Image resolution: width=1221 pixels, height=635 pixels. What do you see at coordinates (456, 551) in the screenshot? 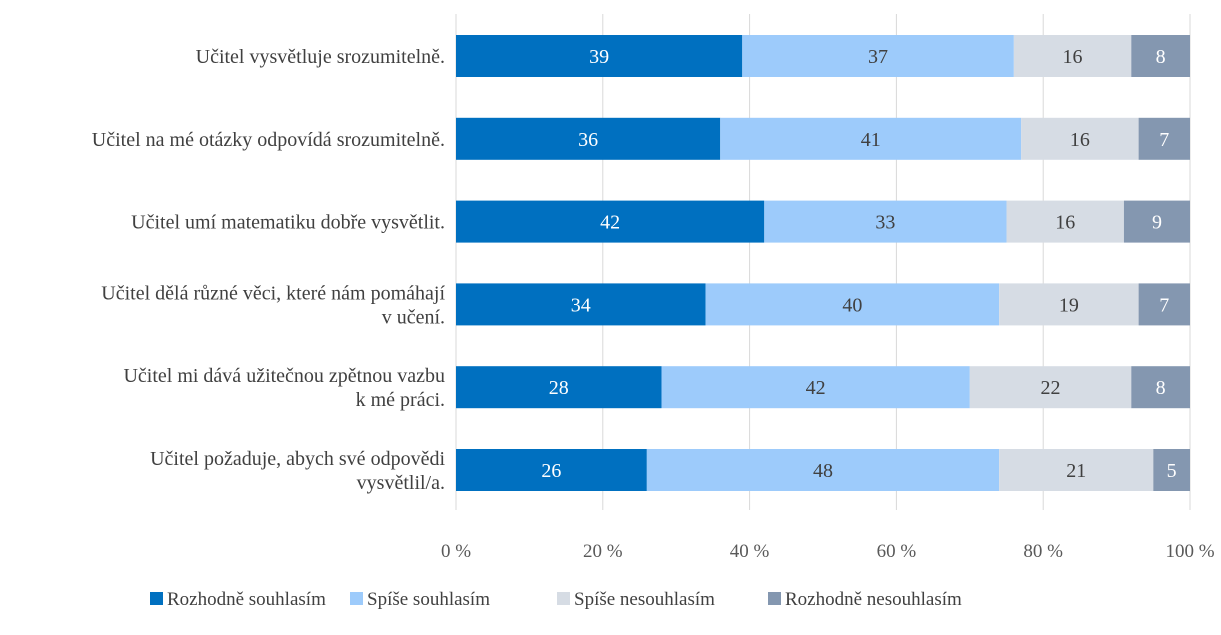
I see `x-tick-label: 0 %` at bounding box center [456, 551].